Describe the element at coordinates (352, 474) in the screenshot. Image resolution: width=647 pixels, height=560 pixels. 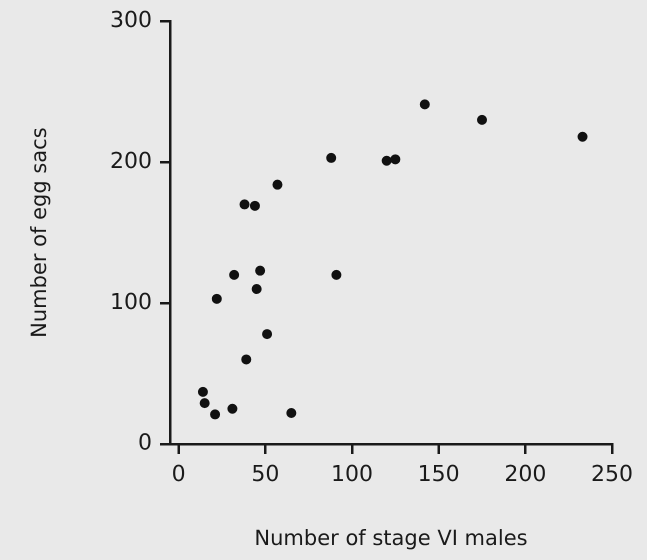
I see `x-tick-label: 100` at that location.